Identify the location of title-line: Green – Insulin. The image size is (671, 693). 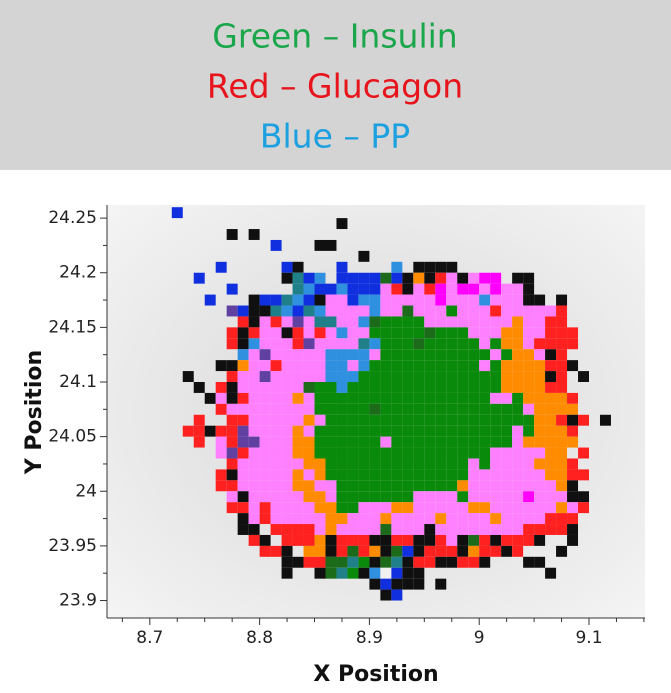
(334, 36).